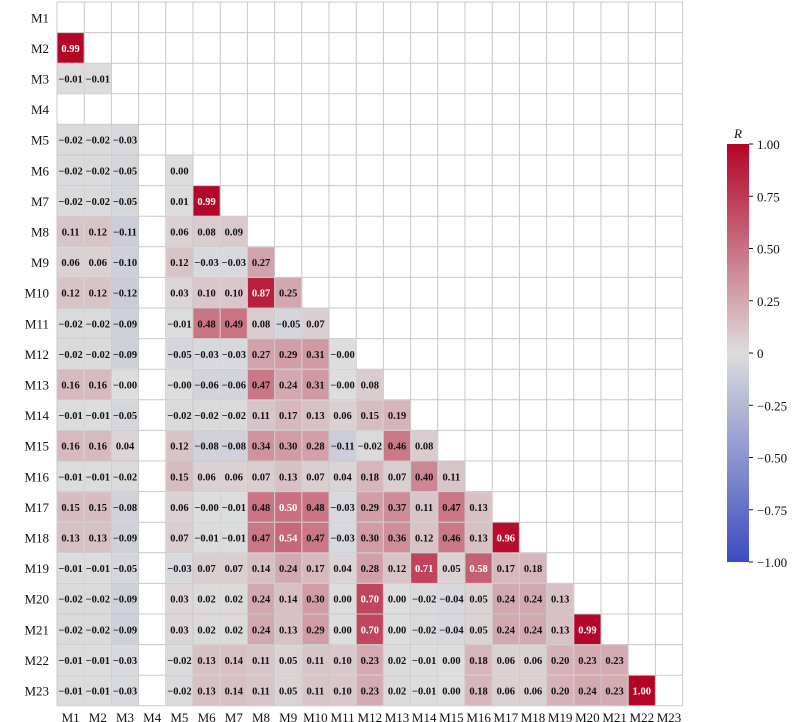 The height and width of the screenshot is (722, 800). I want to click on y-axis-label: M17, so click(36, 507).